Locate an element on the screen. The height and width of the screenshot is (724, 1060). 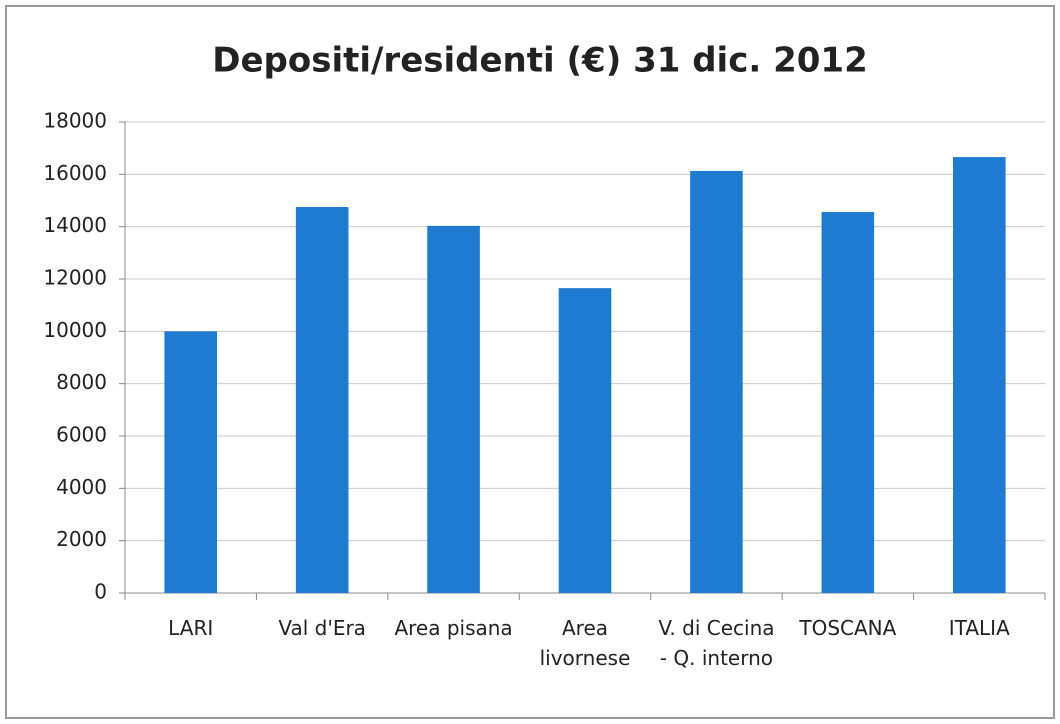
x-tick-label: Area pisana is located at coordinates (453, 628).